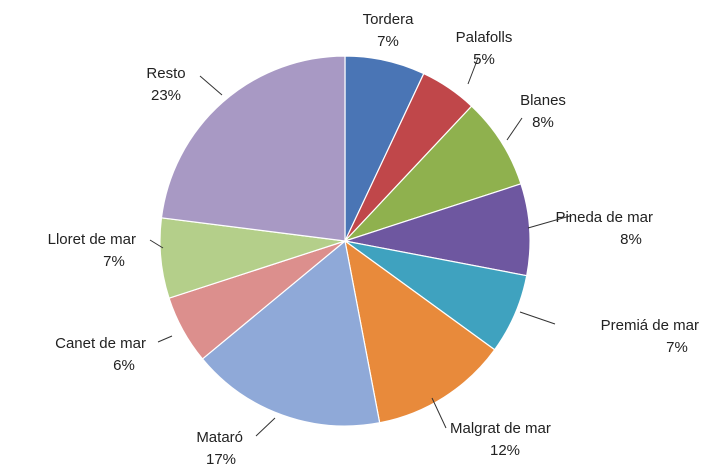 Image resolution: width=713 pixels, height=473 pixels. What do you see at coordinates (100, 343) in the screenshot?
I see `slice-label-canet-de-mar: Canet de mar` at bounding box center [100, 343].